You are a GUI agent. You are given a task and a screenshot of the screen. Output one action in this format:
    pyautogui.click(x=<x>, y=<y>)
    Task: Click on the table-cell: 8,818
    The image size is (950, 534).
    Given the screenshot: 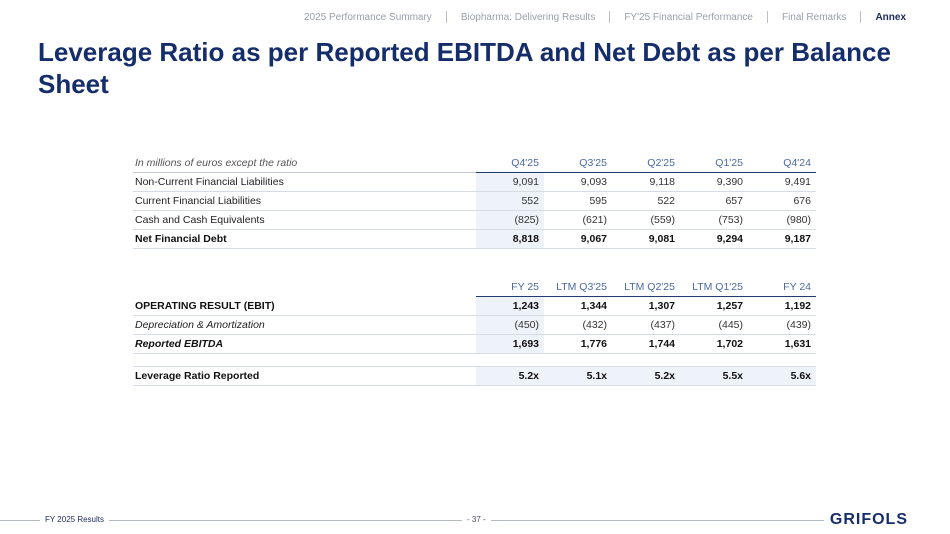 What is the action you would take?
    pyautogui.click(x=510, y=239)
    